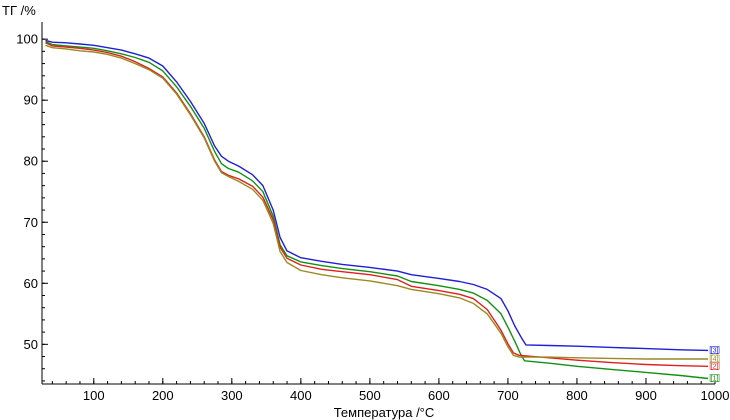 The width and height of the screenshot is (730, 420). I want to click on series-tag-label: [2], so click(715, 366).